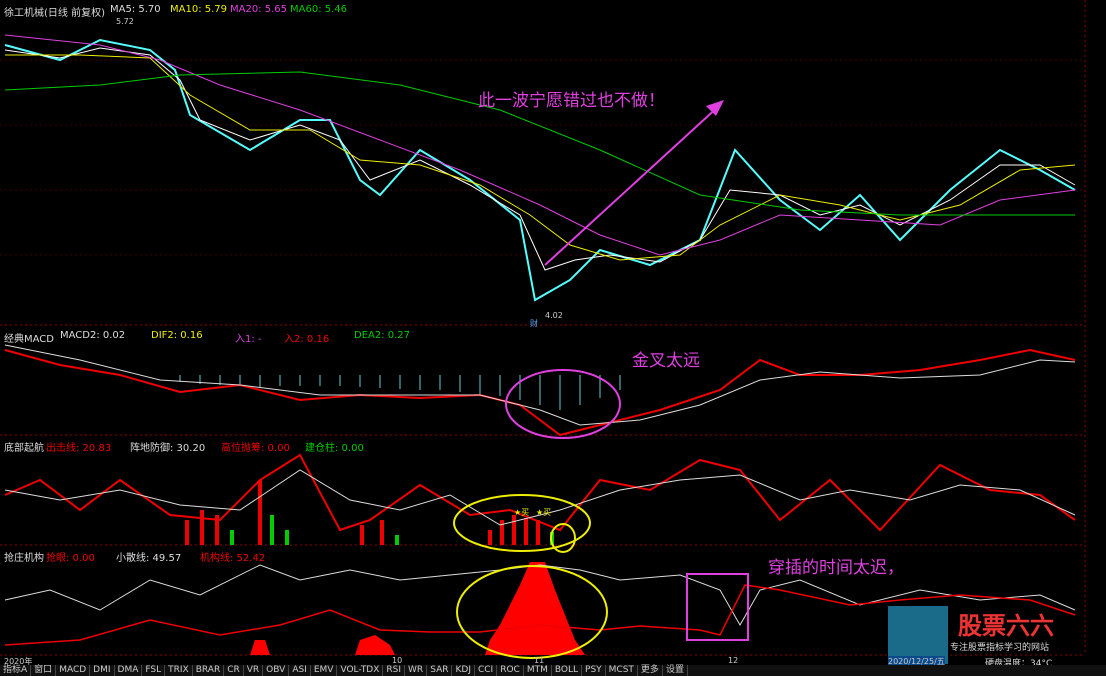 The height and width of the screenshot is (676, 1106). What do you see at coordinates (362, 512) in the screenshot?
I see `base-bars` at bounding box center [362, 512].